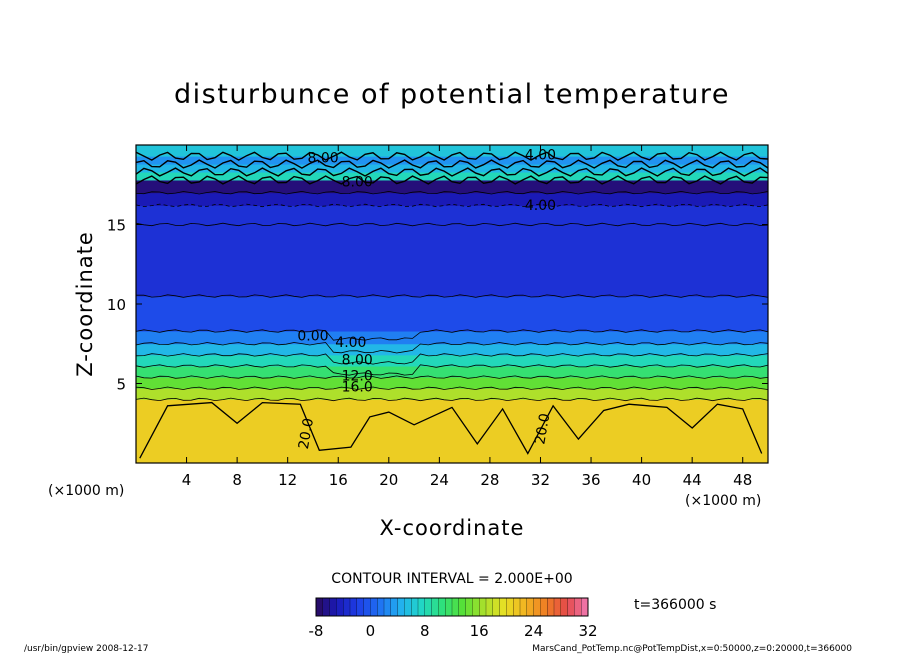  Describe the element at coordinates (590, 480) in the screenshot. I see `x-tick-label-8: 36` at that location.